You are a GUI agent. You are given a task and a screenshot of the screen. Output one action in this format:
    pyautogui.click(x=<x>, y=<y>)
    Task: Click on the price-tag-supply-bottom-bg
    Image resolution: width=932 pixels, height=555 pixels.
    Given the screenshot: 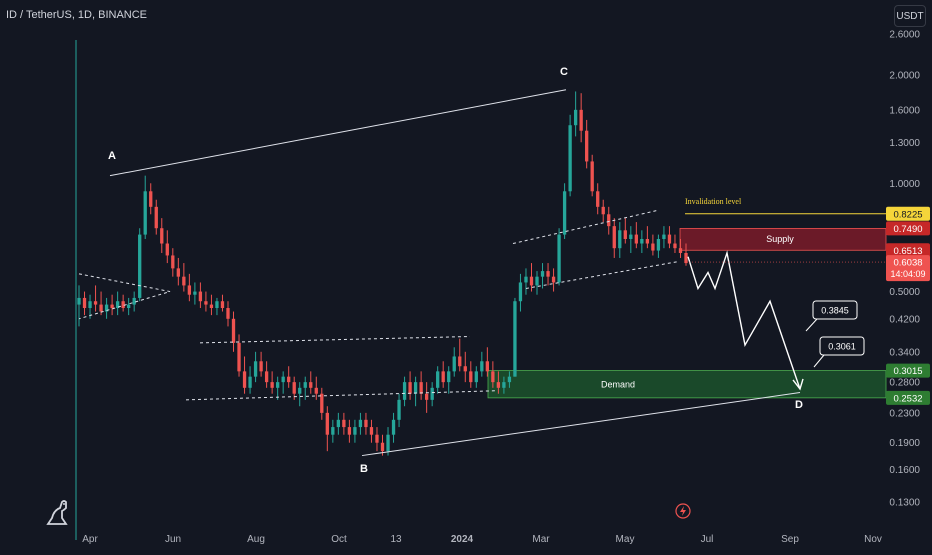 What is the action you would take?
    pyautogui.click(x=908, y=250)
    